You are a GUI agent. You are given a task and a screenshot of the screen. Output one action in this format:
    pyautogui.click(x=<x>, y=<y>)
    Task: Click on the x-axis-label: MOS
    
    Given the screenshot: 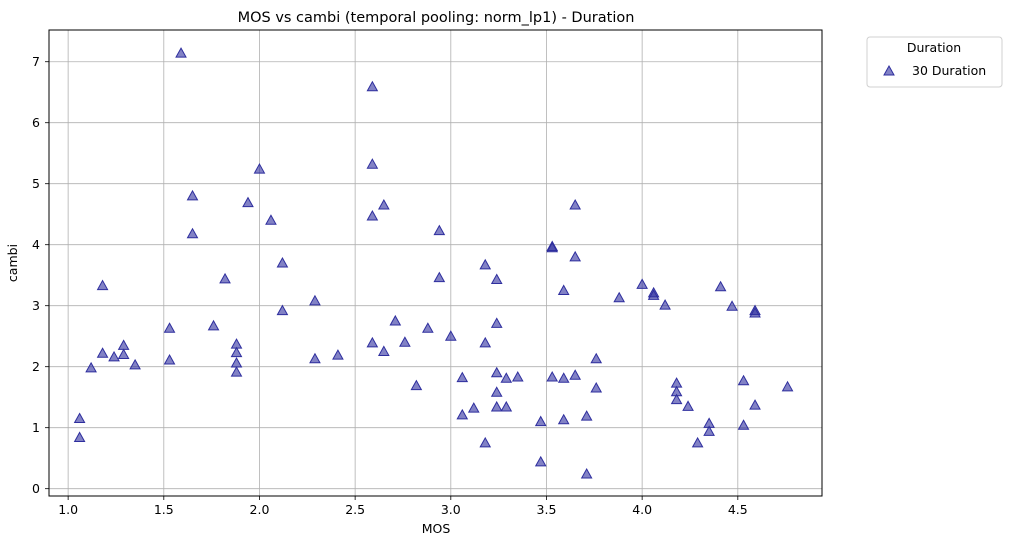 What is the action you would take?
    pyautogui.click(x=436, y=528)
    